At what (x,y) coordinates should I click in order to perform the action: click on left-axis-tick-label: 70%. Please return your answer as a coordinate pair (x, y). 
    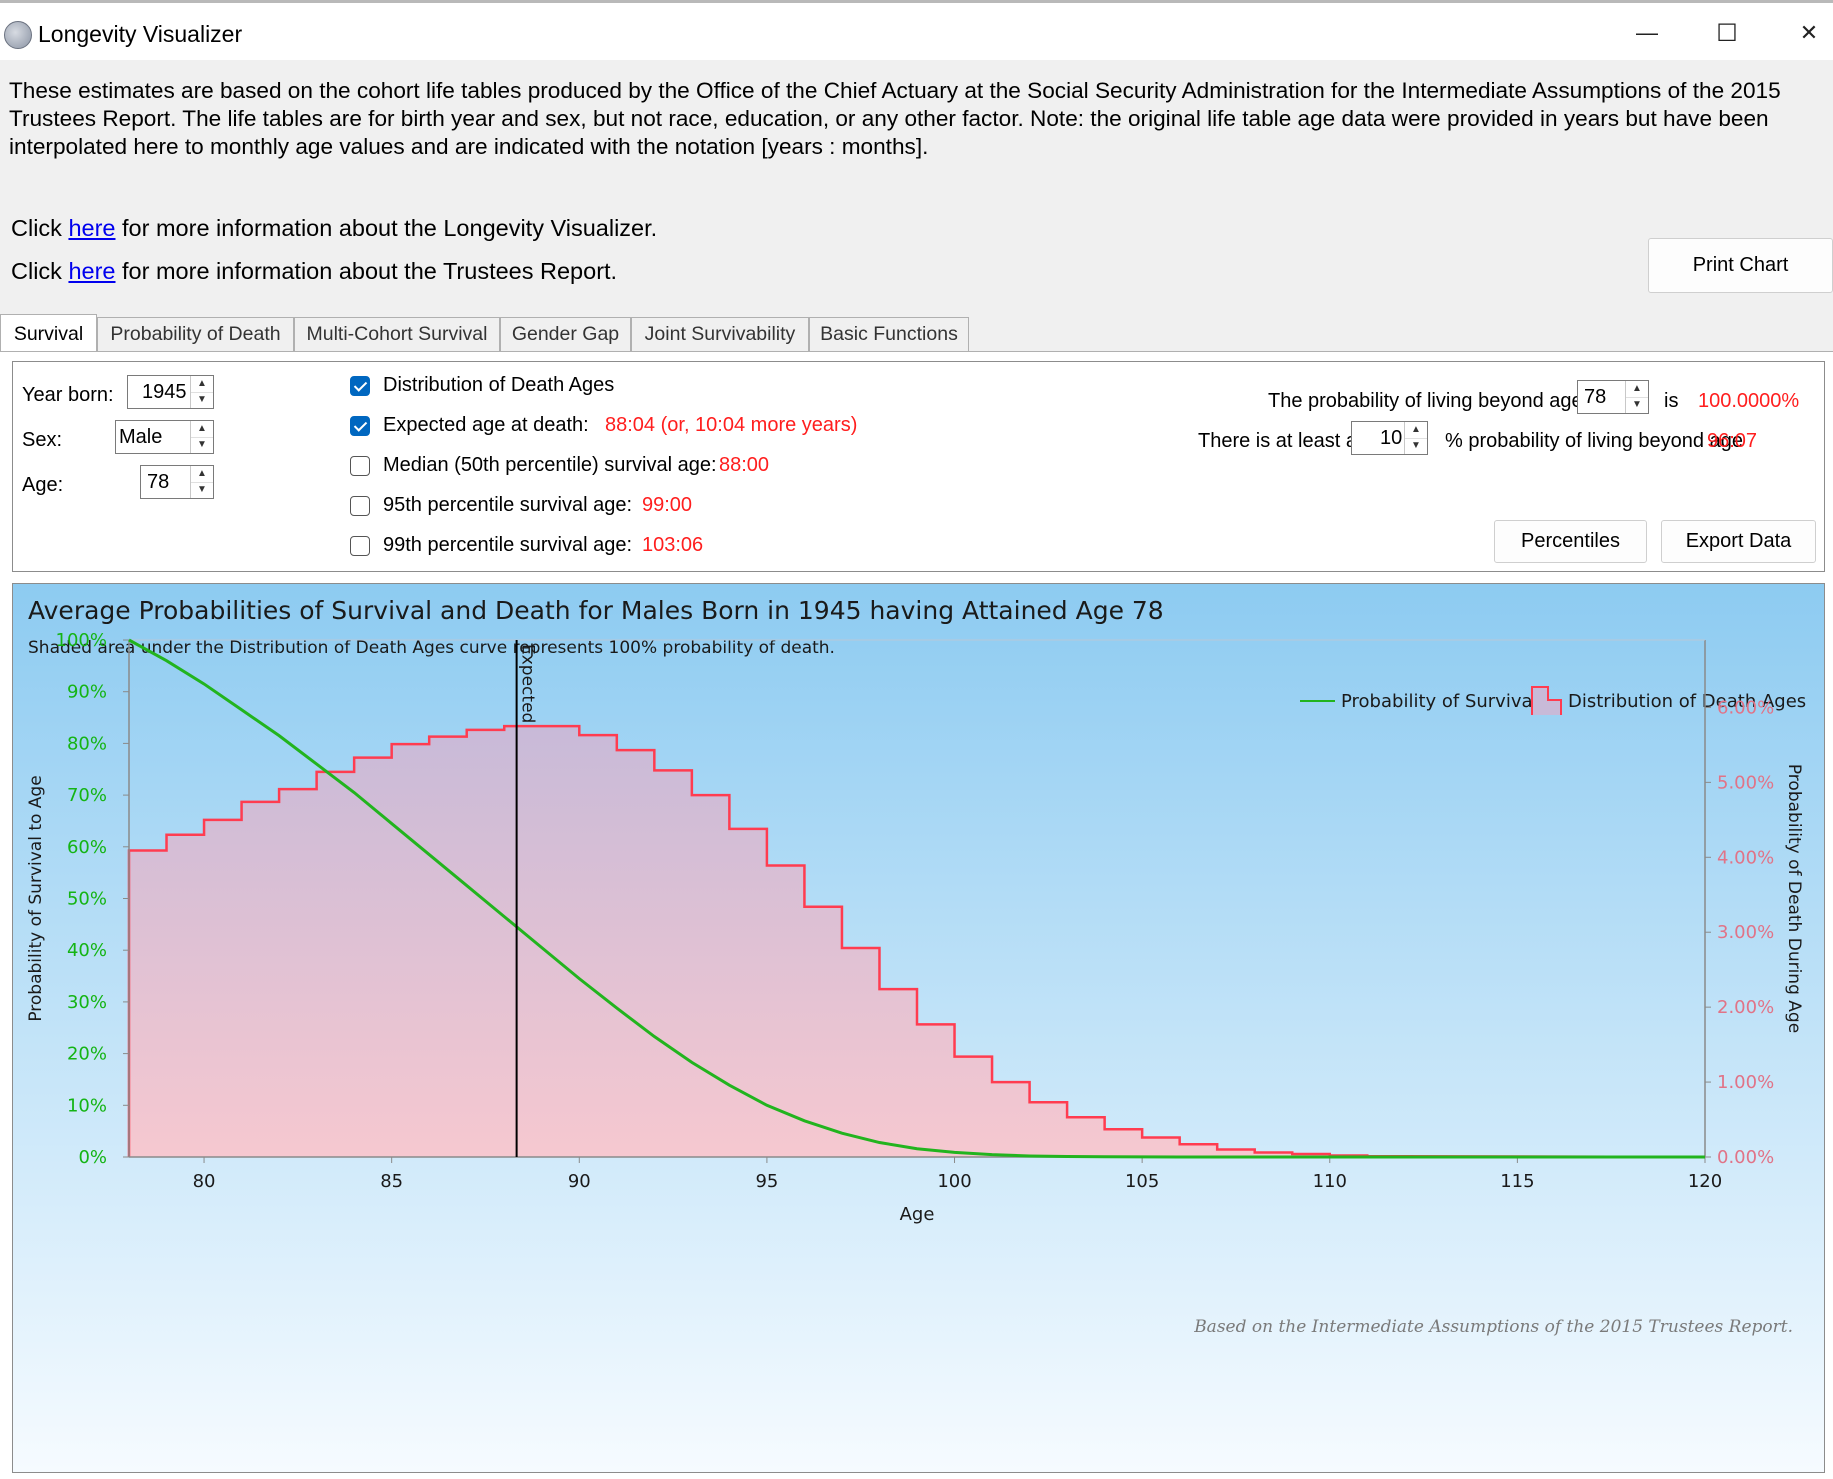
    Looking at the image, I should click on (87, 795).